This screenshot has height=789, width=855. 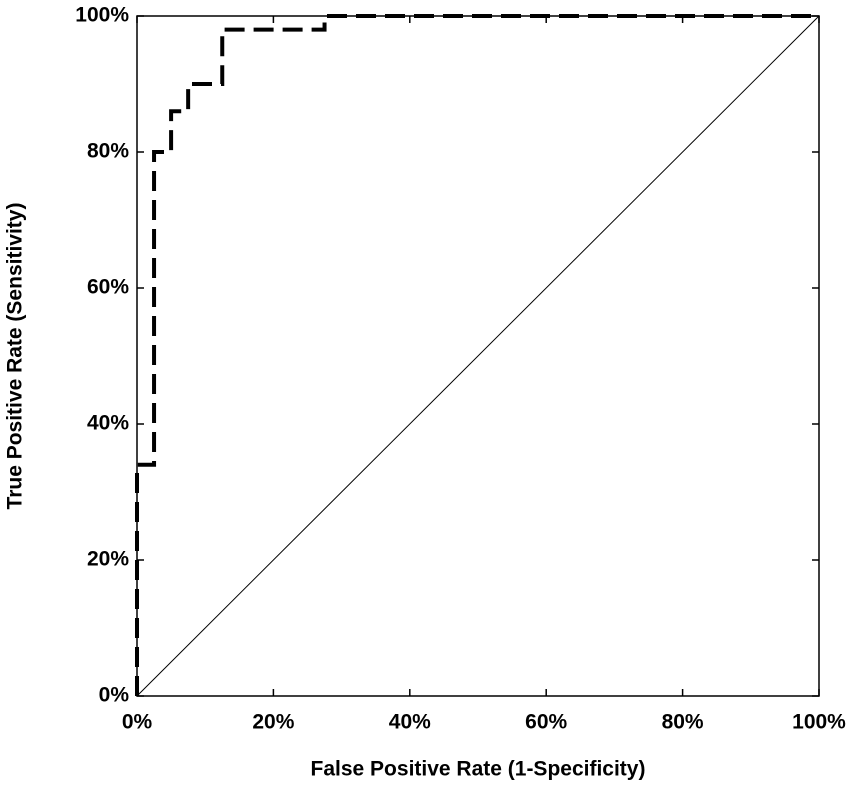 I want to click on x-axis-title: False Positive Rate (1-Specificity), so click(x=478, y=769).